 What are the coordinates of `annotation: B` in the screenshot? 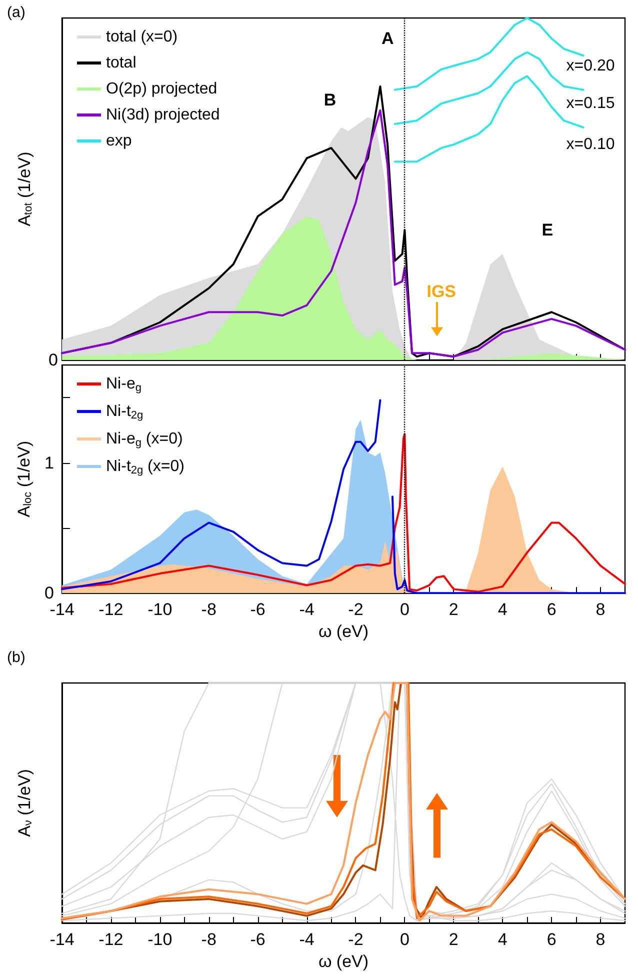 It's located at (330, 100).